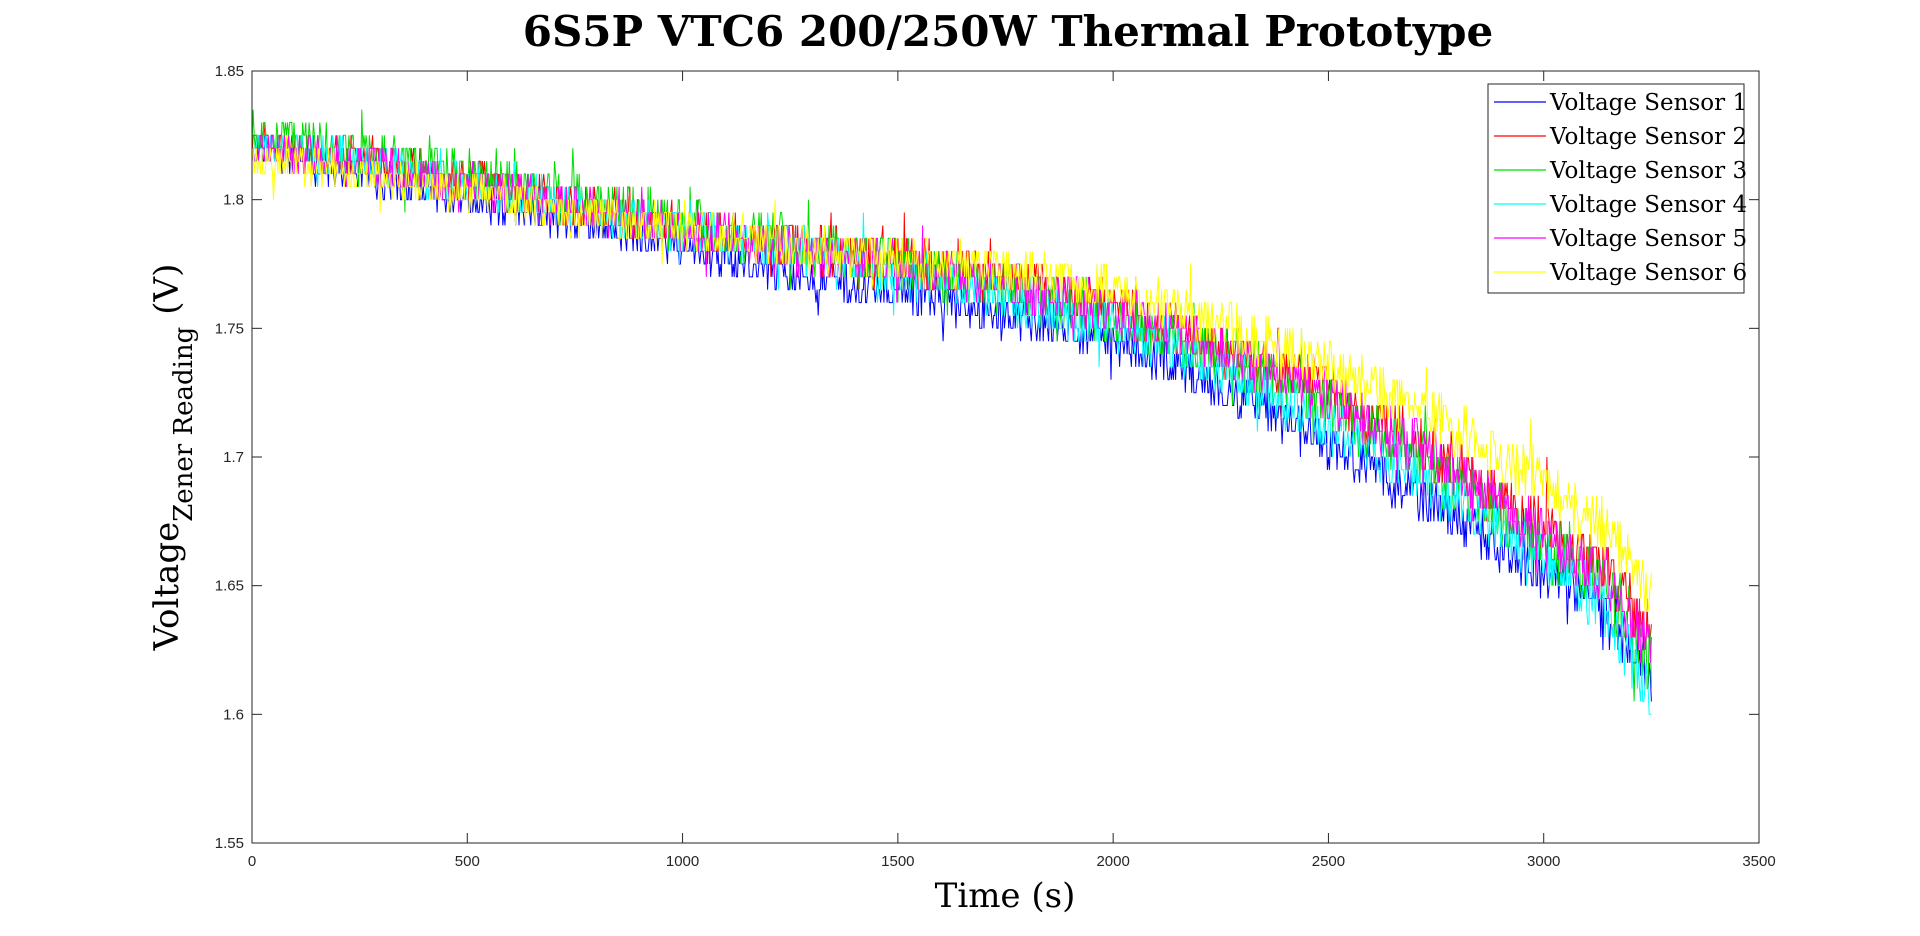  I want to click on x-tick-label: 1000, so click(682, 861).